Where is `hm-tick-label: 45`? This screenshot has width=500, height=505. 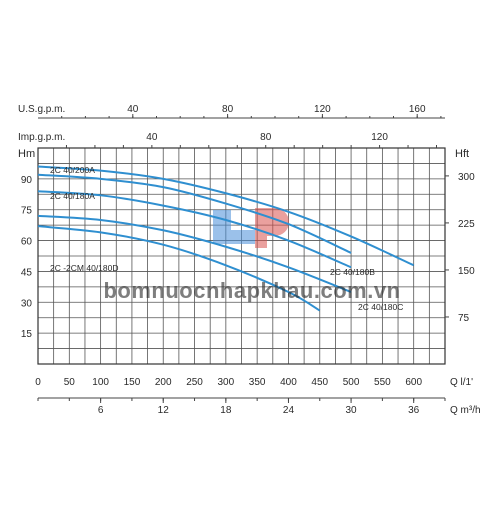
hm-tick-label: 45 is located at coordinates (27, 272).